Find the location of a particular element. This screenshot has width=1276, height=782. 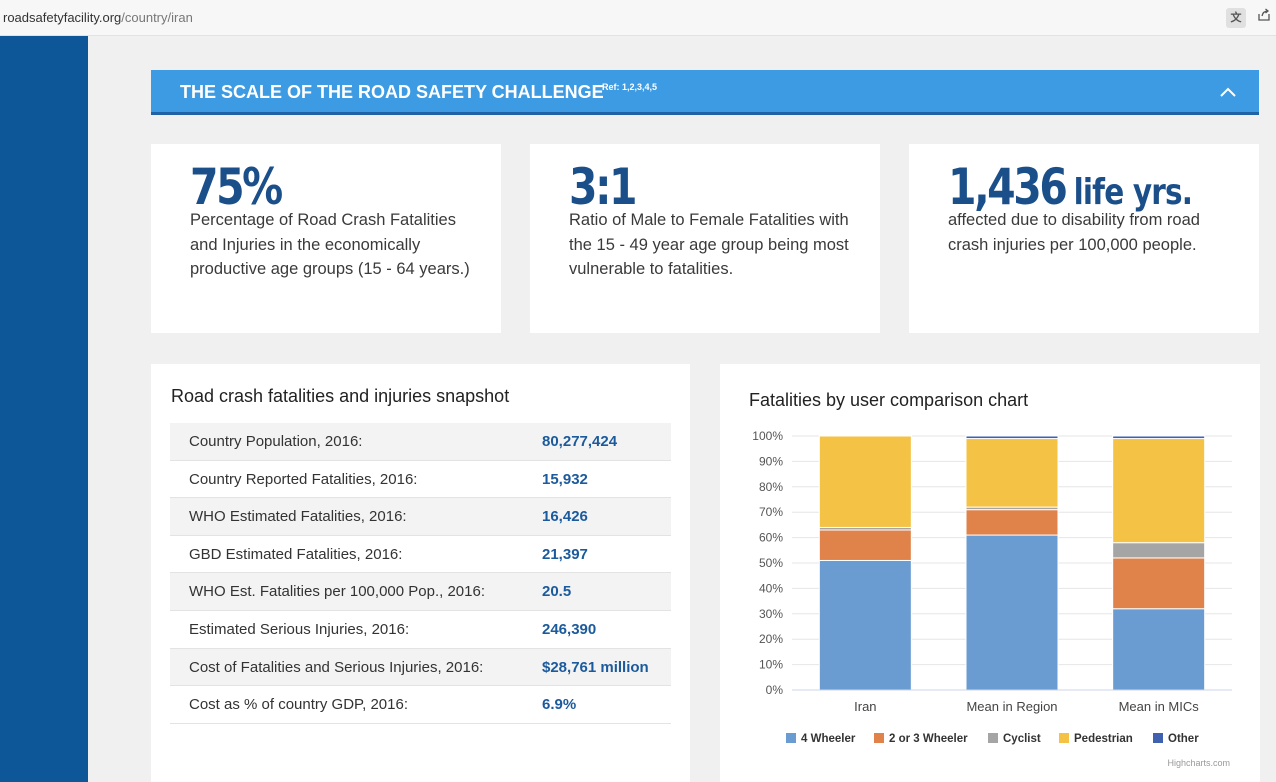

section-ref: Ref: 1,2,3,4,5 is located at coordinates (630, 87).